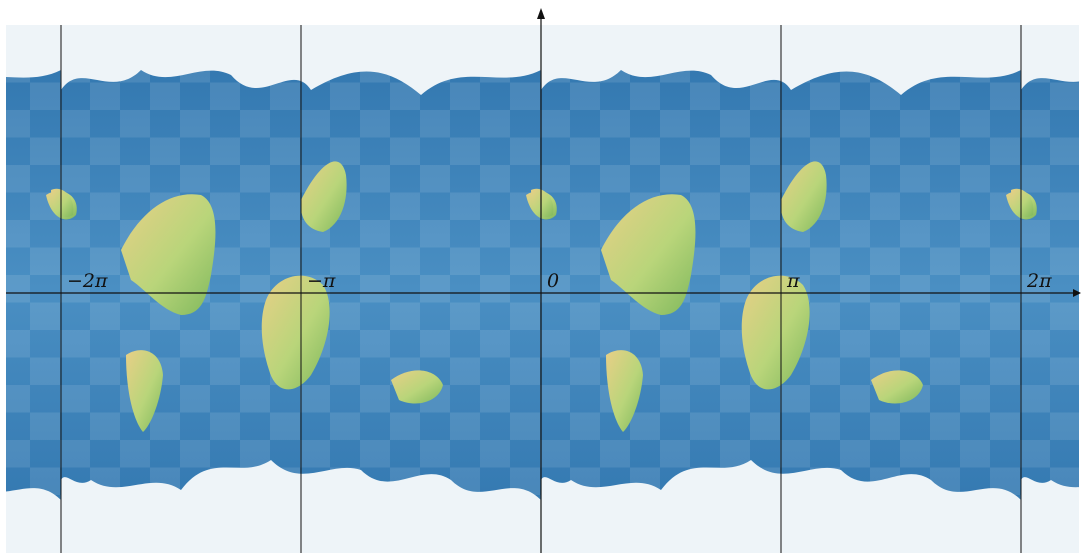 This screenshot has width=1081, height=555. Describe the element at coordinates (1039, 281) in the screenshot. I see `tick-label: 2π` at that location.